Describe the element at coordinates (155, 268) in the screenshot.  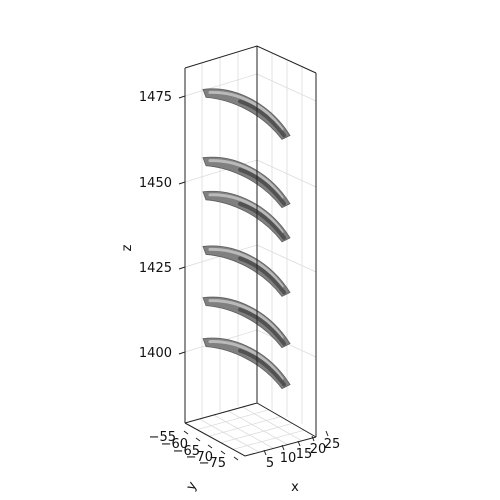
I see `z-tick-label: 1425` at that location.